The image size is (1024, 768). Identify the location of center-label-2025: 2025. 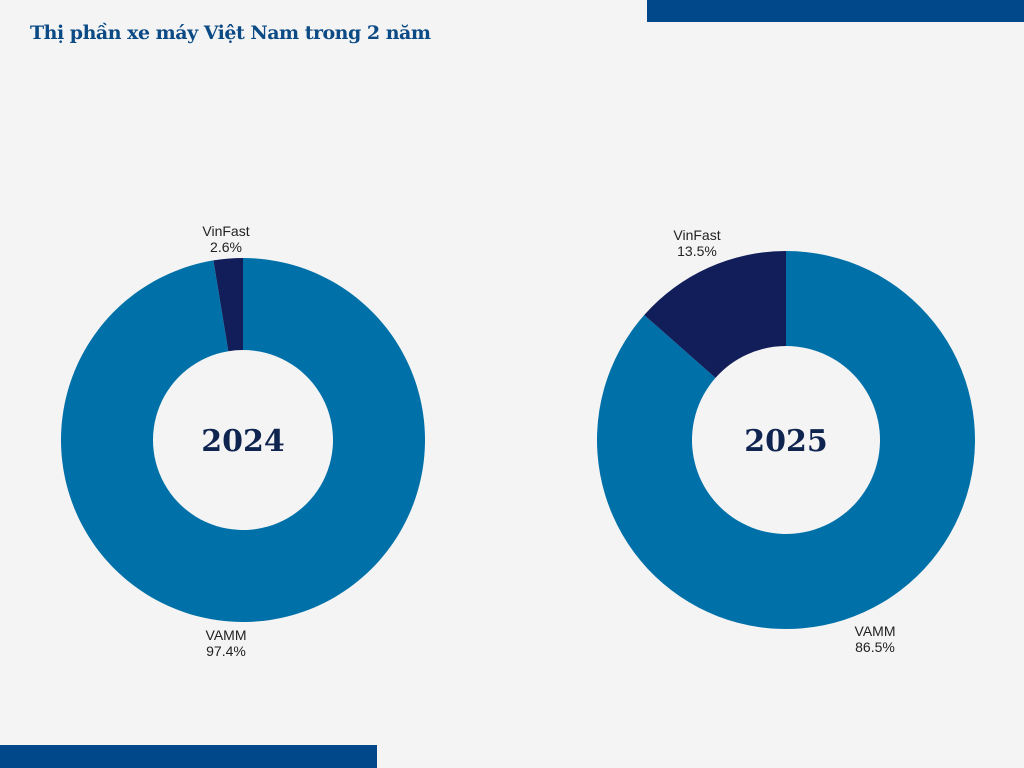
(786, 441).